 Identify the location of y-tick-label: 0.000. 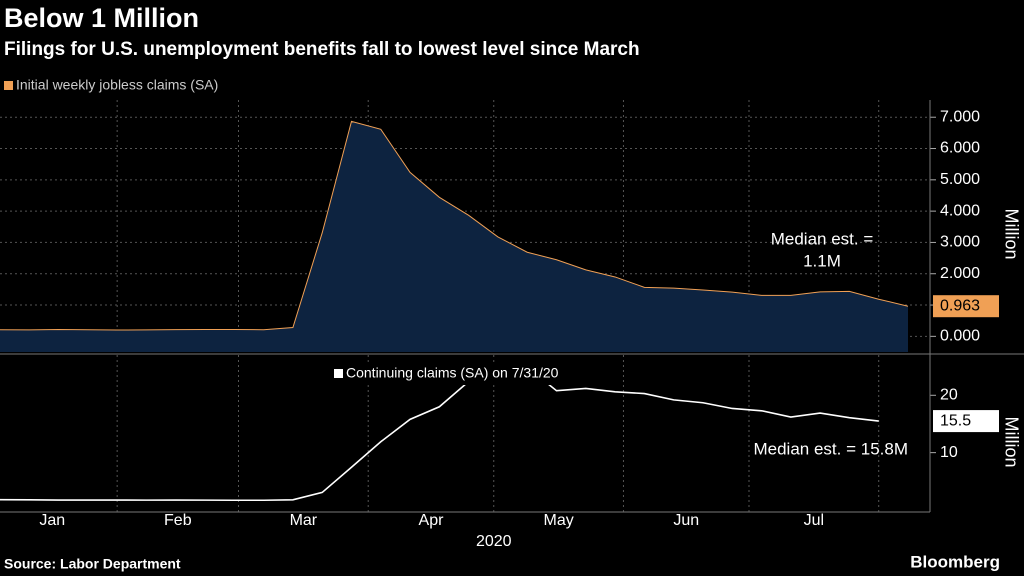
(960, 336).